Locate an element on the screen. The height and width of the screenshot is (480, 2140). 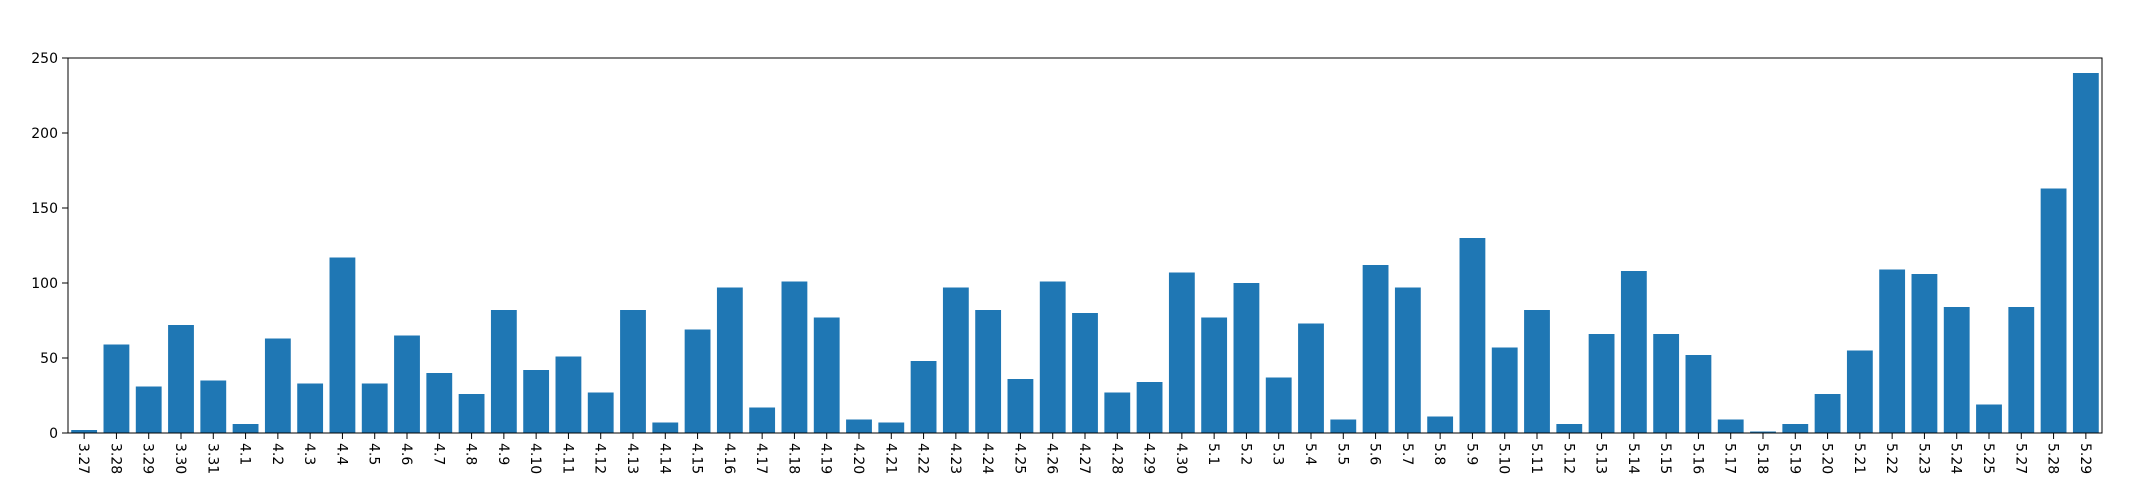
x-tick-label: 4.2 is located at coordinates (277, 454).